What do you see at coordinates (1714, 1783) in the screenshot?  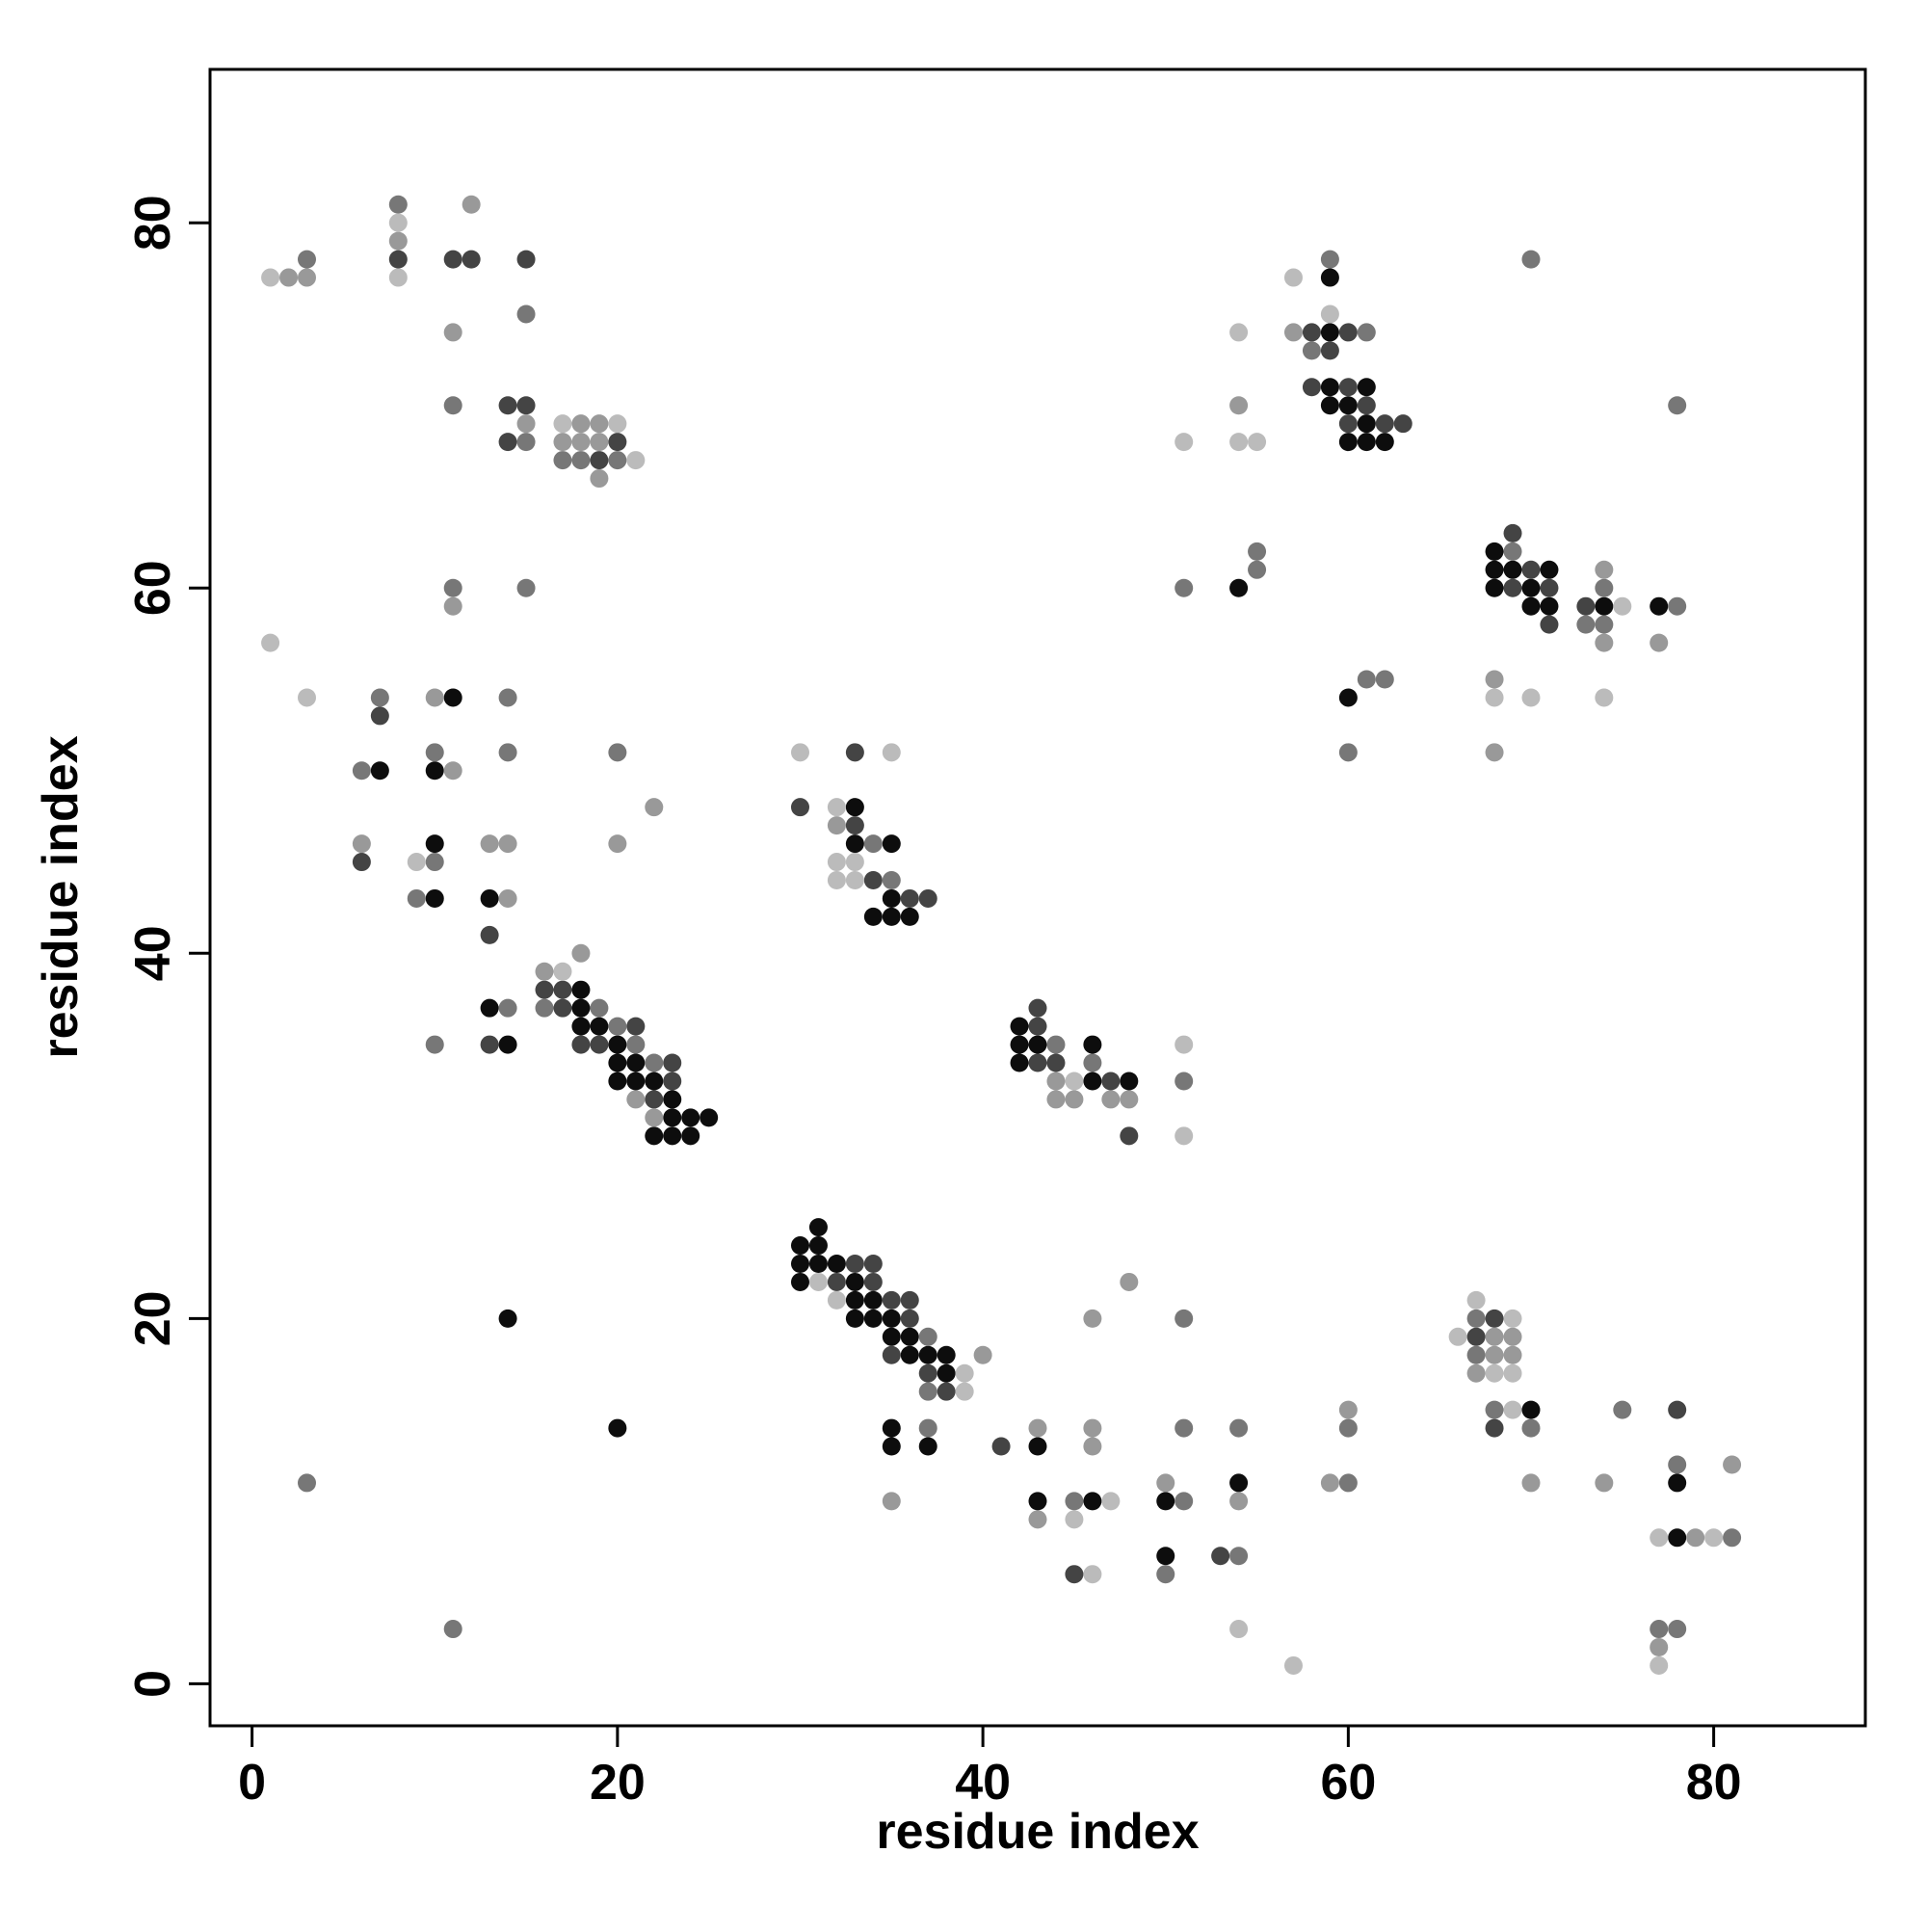 I see `x-tick-label: 80` at bounding box center [1714, 1783].